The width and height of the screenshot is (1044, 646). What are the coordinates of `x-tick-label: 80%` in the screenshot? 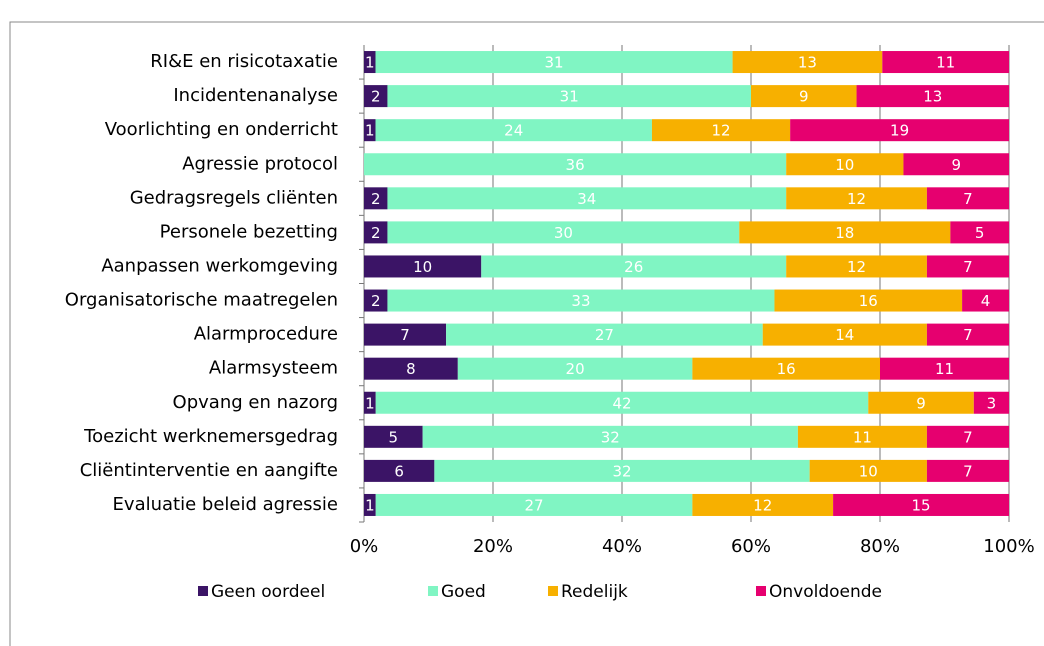 It's located at (880, 546).